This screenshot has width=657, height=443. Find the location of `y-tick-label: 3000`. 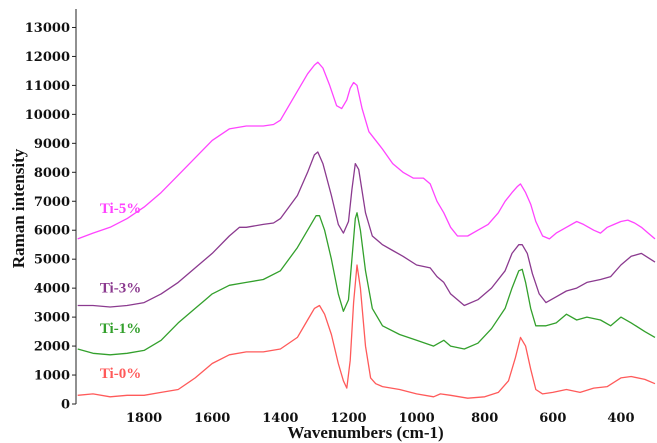

y-tick-label: 3000 is located at coordinates (52, 318).